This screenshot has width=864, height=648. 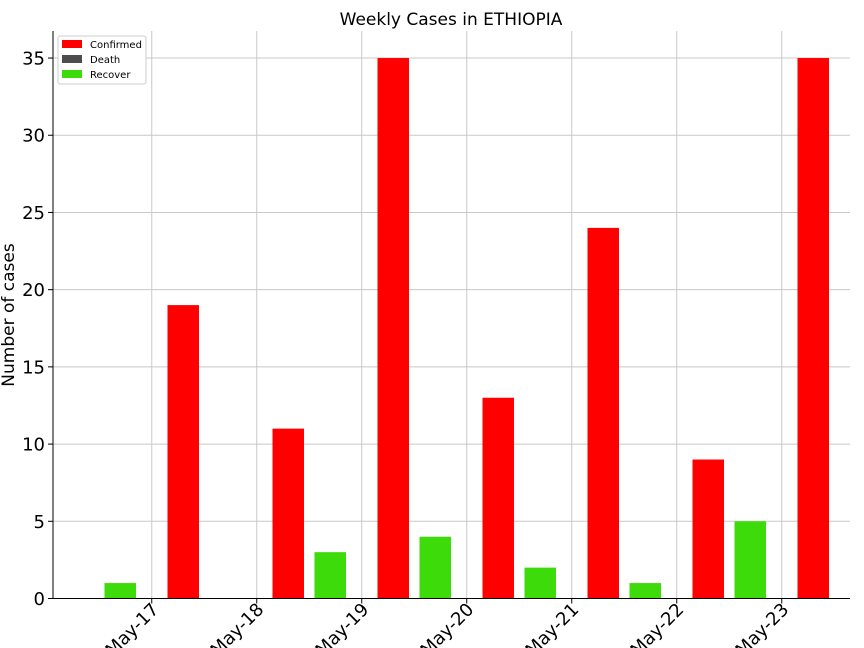 I want to click on legend-swatch-confirmed, so click(x=72, y=44).